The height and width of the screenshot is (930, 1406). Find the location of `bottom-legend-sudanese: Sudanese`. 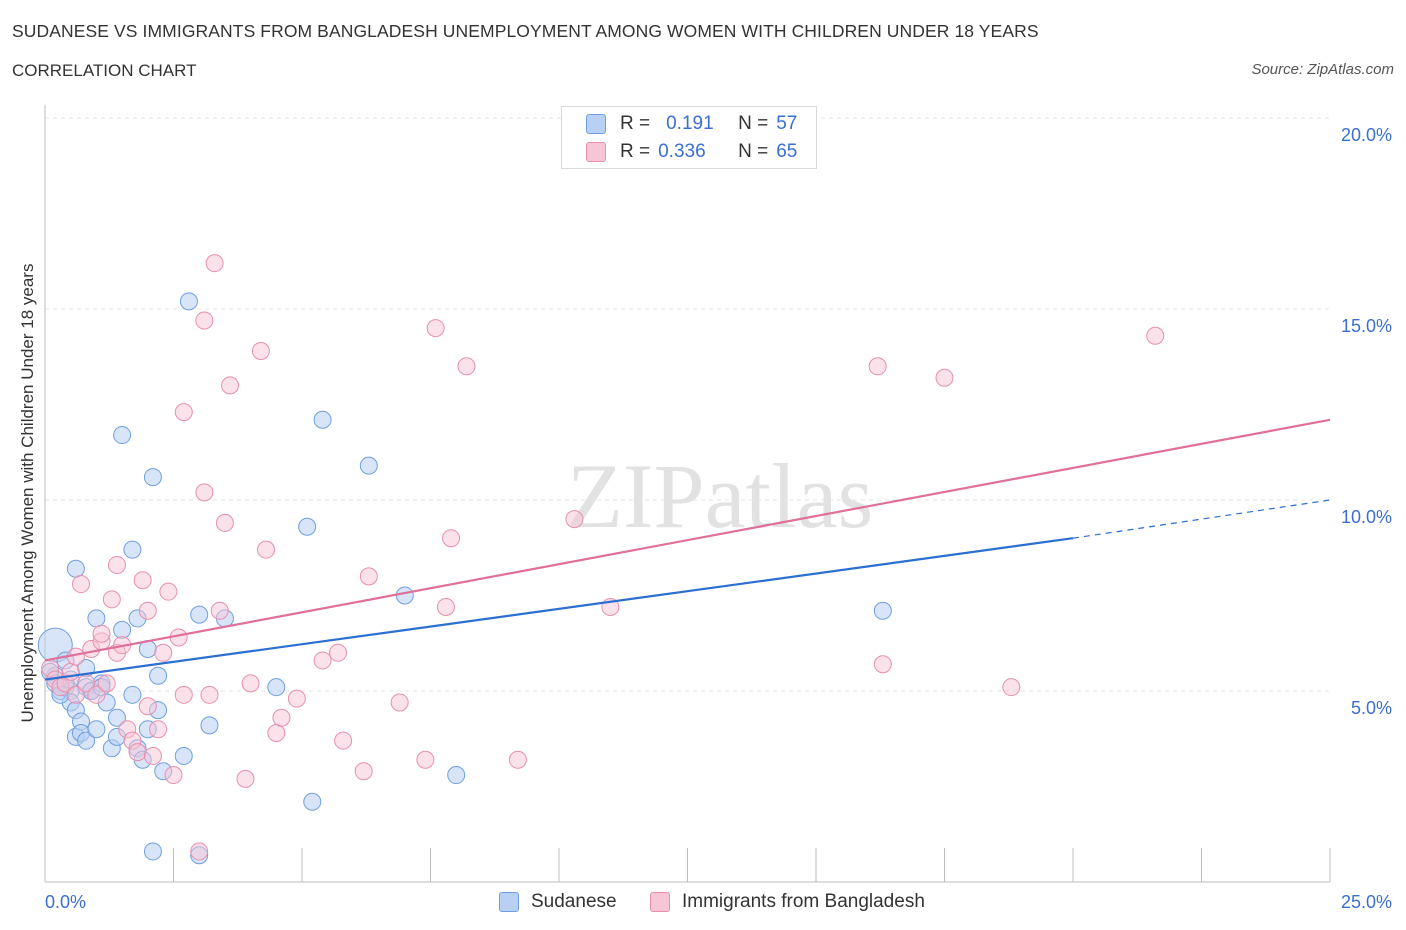

bottom-legend-sudanese: Sudanese is located at coordinates (558, 902).